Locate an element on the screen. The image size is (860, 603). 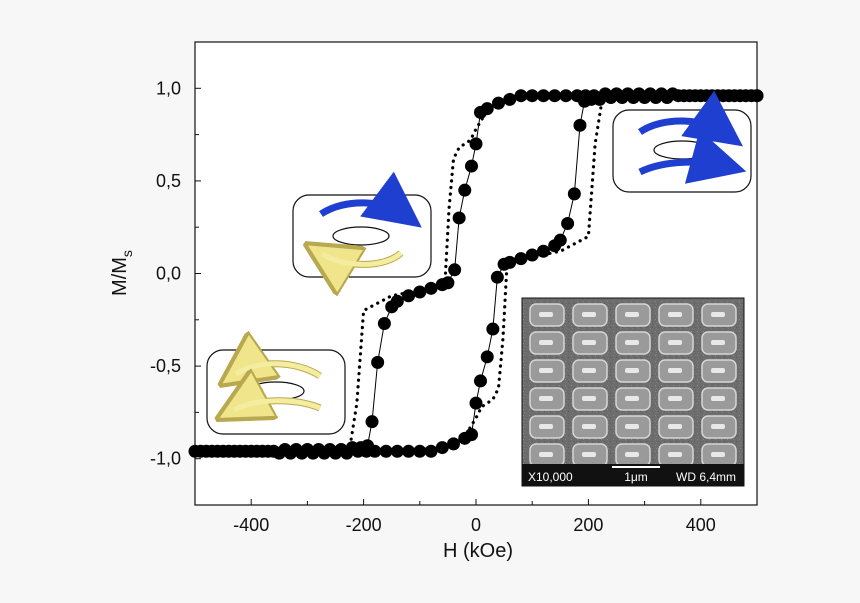
y-tick-label: 0,0 is located at coordinates (168, 274).